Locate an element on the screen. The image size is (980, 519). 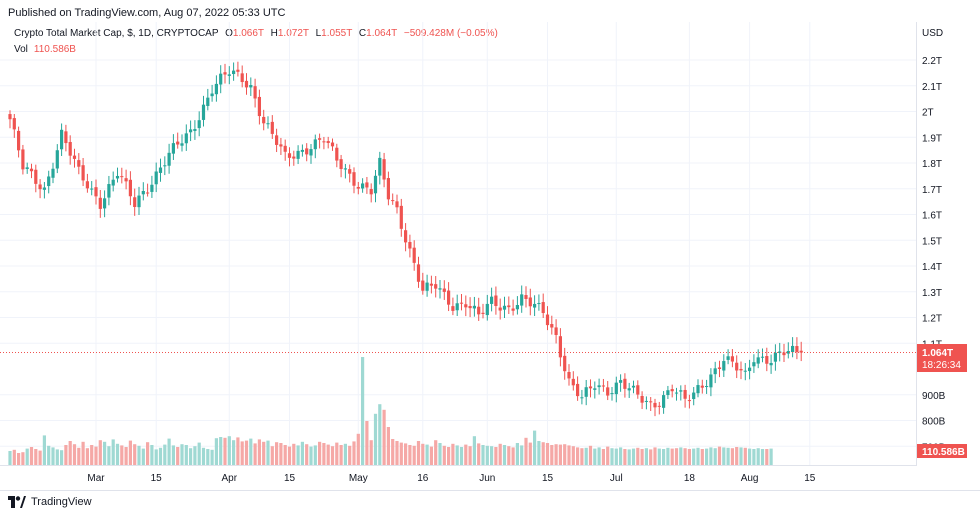
price-tick-label: 1.2T is located at coordinates (932, 319).